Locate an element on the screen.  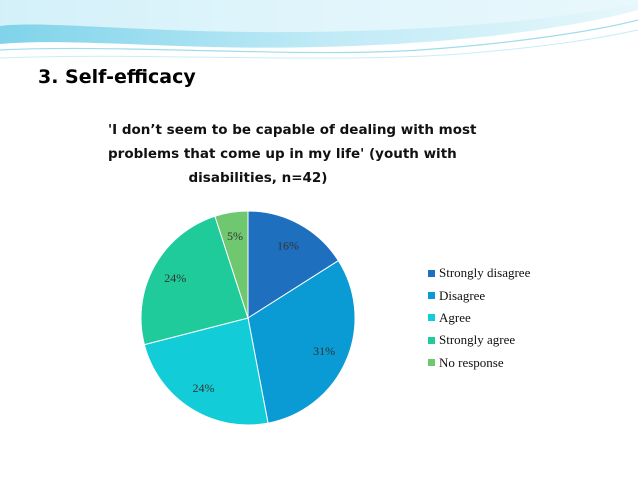
legend-item: No response is located at coordinates (479, 363).